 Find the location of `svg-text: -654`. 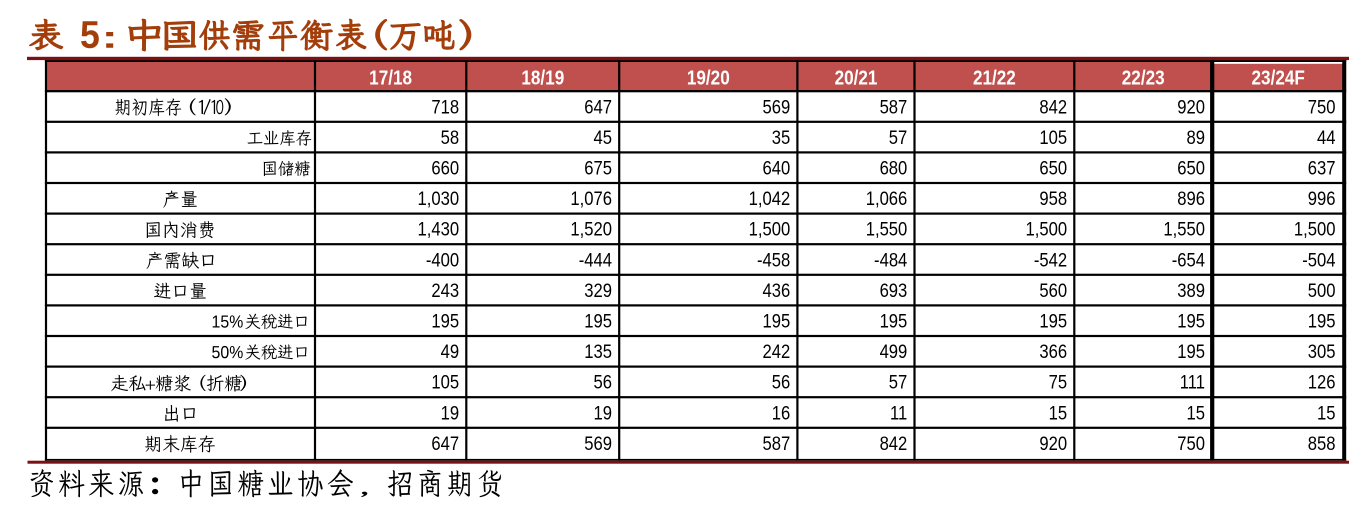

svg-text: -654 is located at coordinates (1188, 259).